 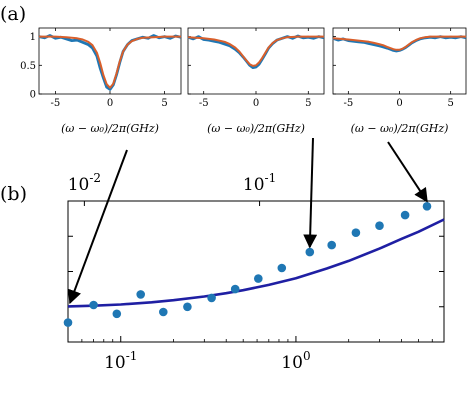 I want to click on y-tick-label: 0, so click(x=33, y=95).